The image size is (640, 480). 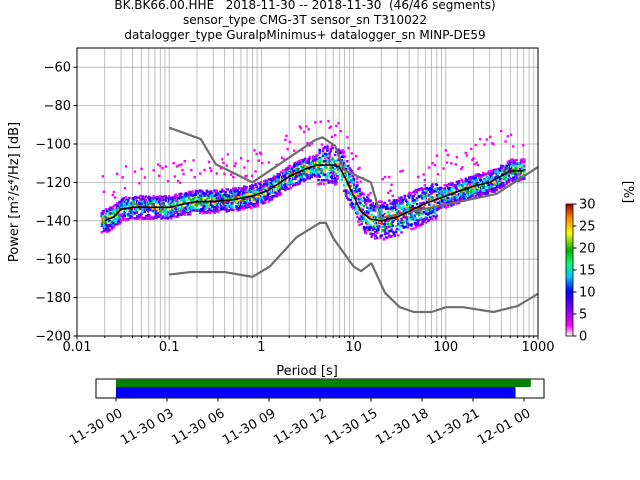 What do you see at coordinates (53, 145) in the screenshot?
I see `y-tick-label: −100` at bounding box center [53, 145].